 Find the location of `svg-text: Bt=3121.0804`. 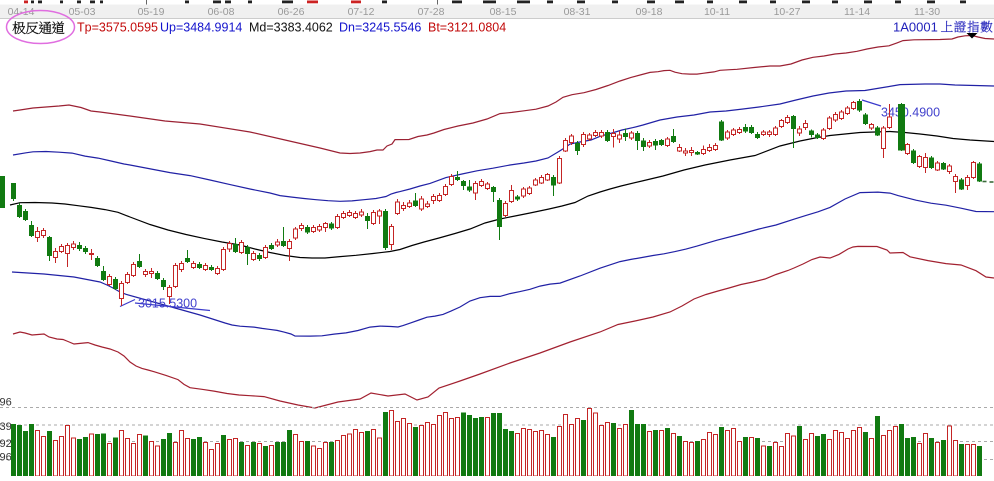

svg-text: Bt=3121.0804 is located at coordinates (467, 28).